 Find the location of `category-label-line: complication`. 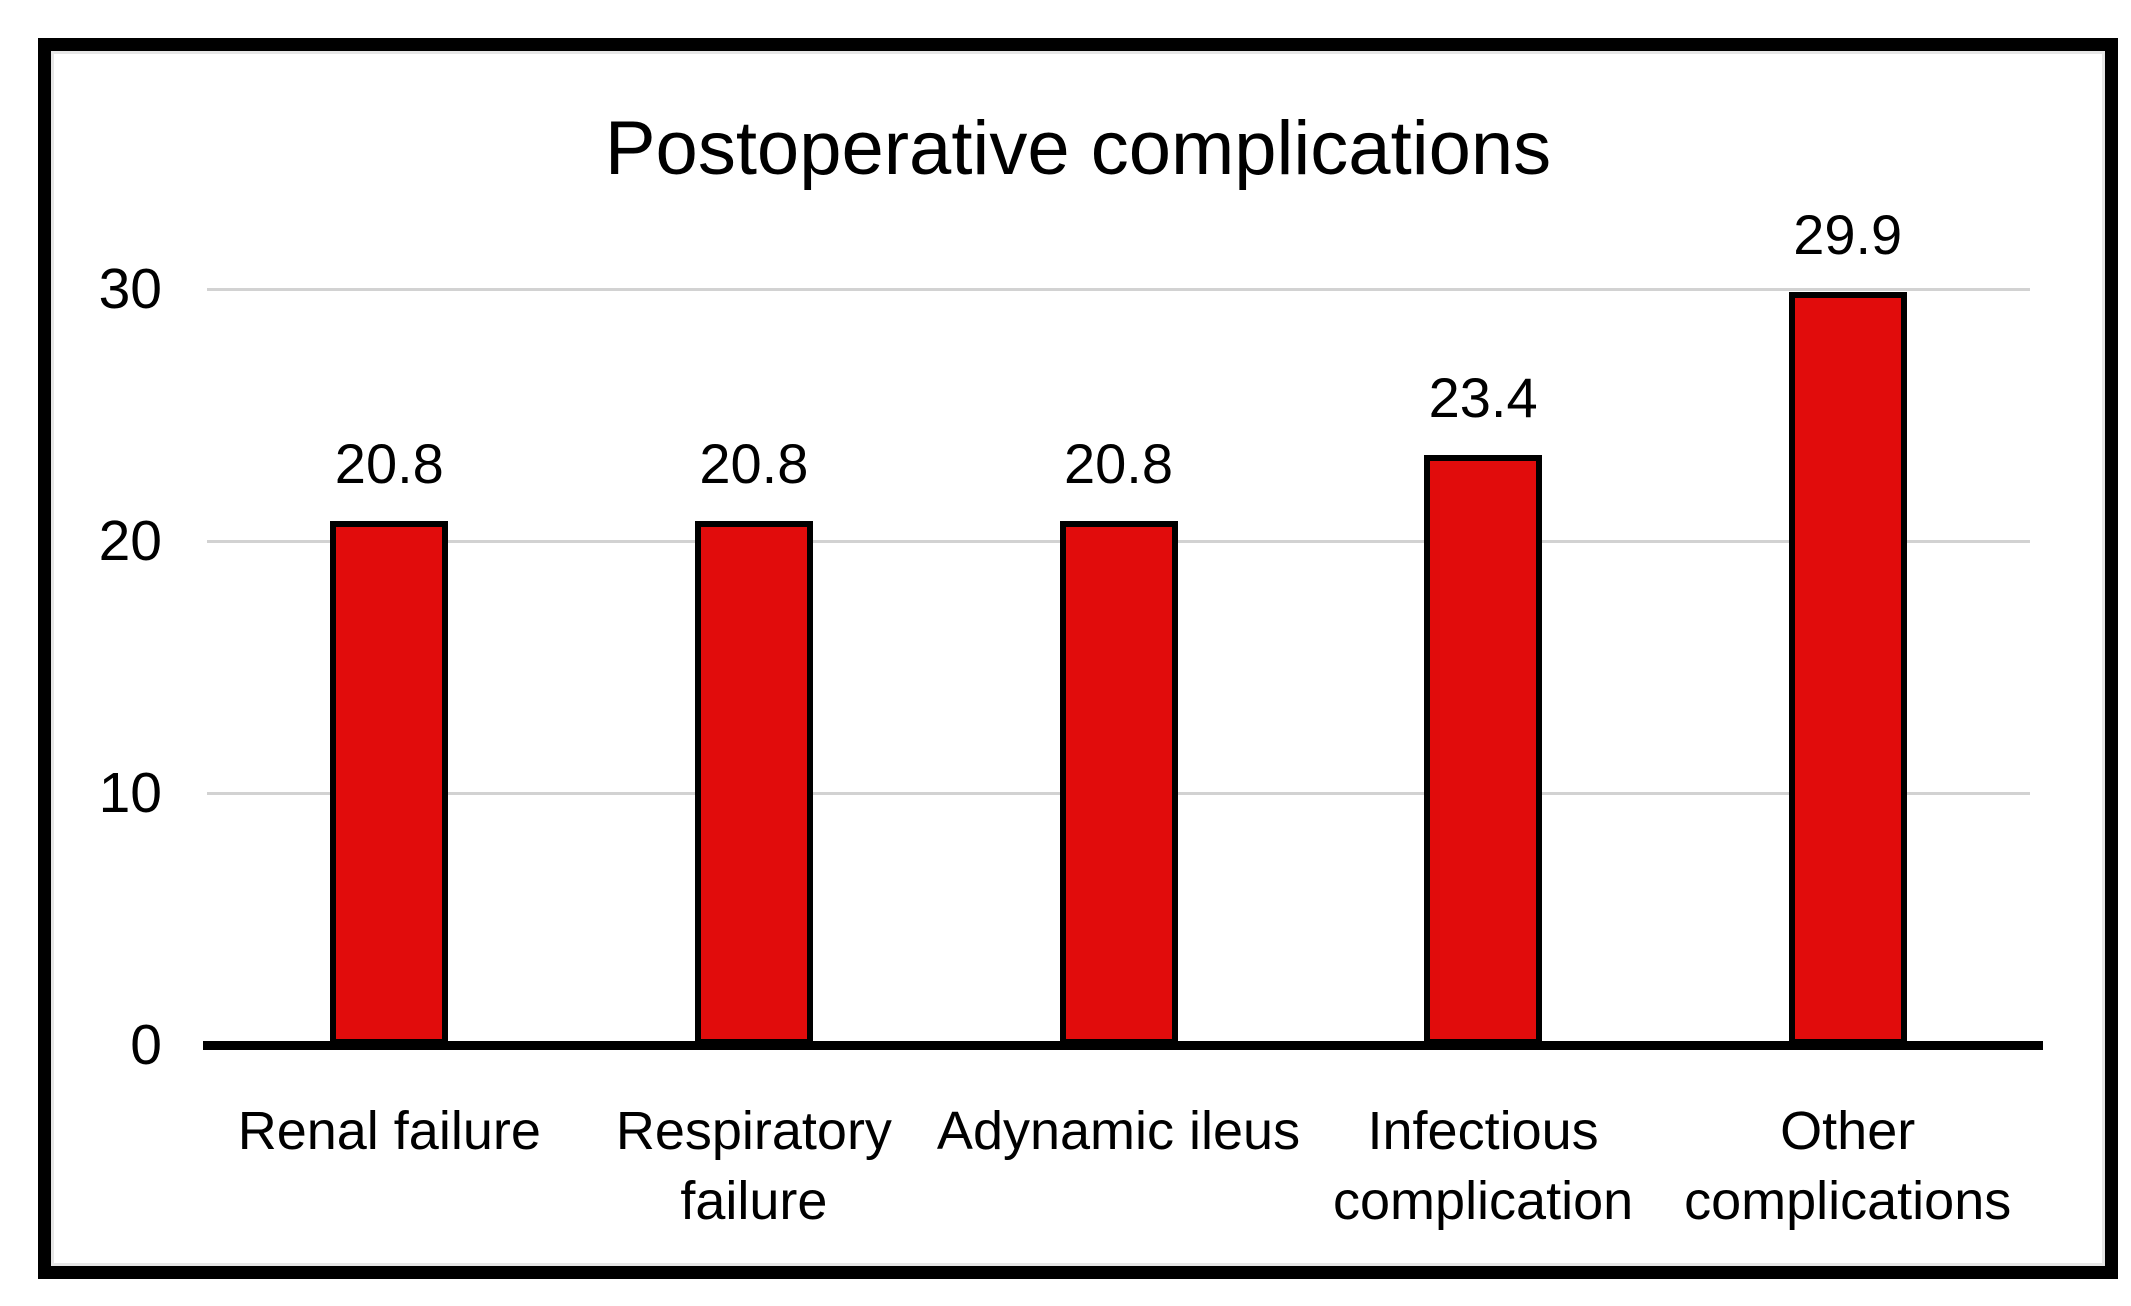

category-label-line: complication is located at coordinates (1483, 1201).